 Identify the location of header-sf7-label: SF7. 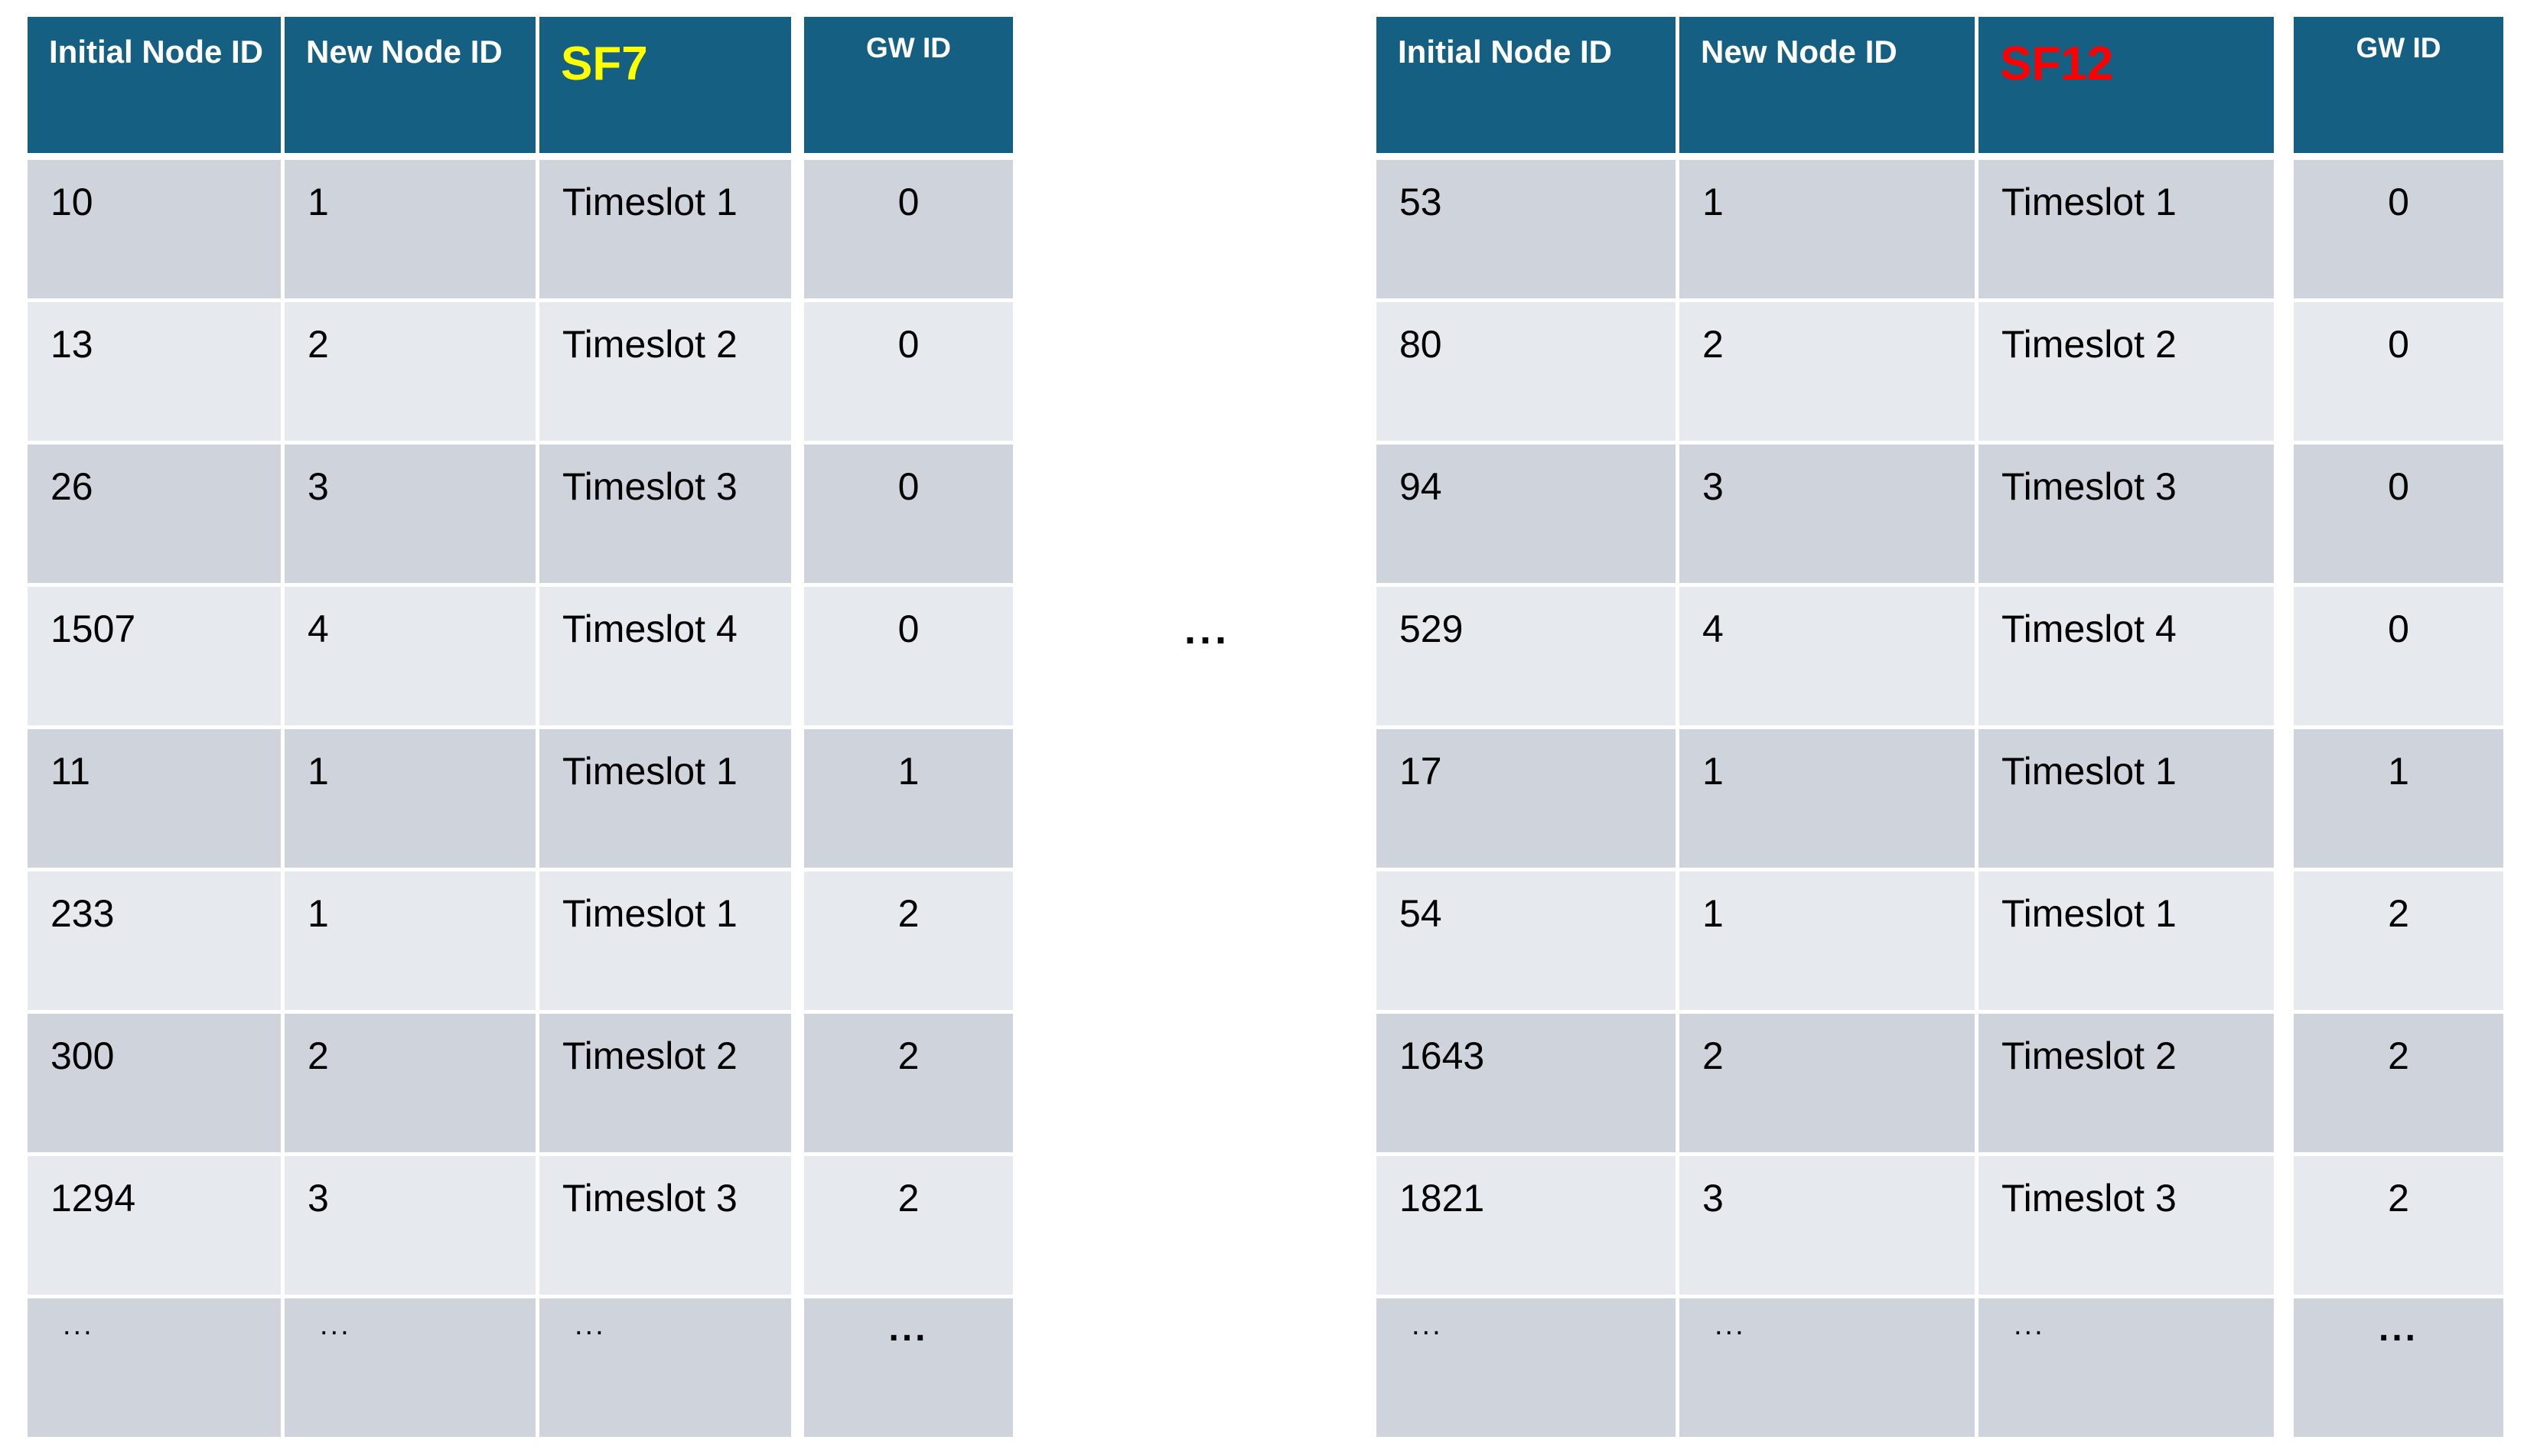
(665, 85).